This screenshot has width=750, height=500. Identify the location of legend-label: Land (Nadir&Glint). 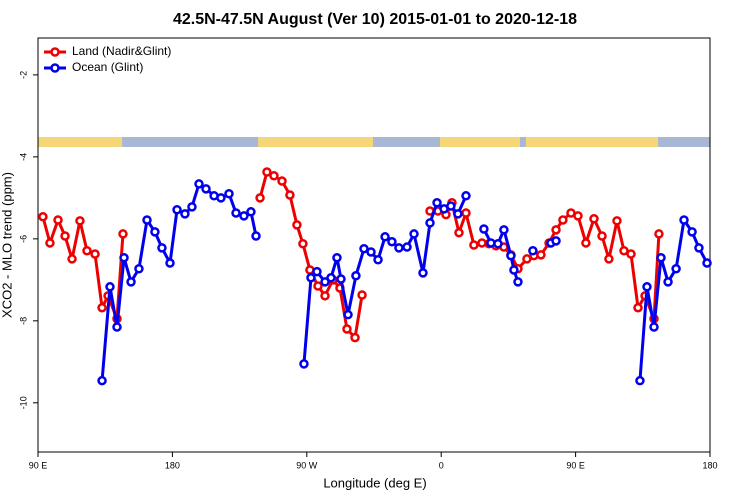
(121, 51).